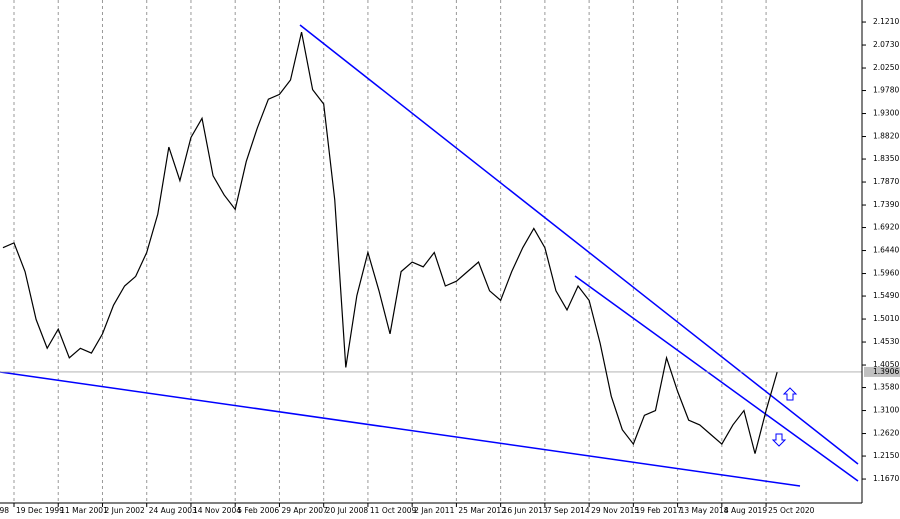 This screenshot has width=900, height=519. I want to click on x-tick-label: 25 Oct 2020, so click(791, 510).